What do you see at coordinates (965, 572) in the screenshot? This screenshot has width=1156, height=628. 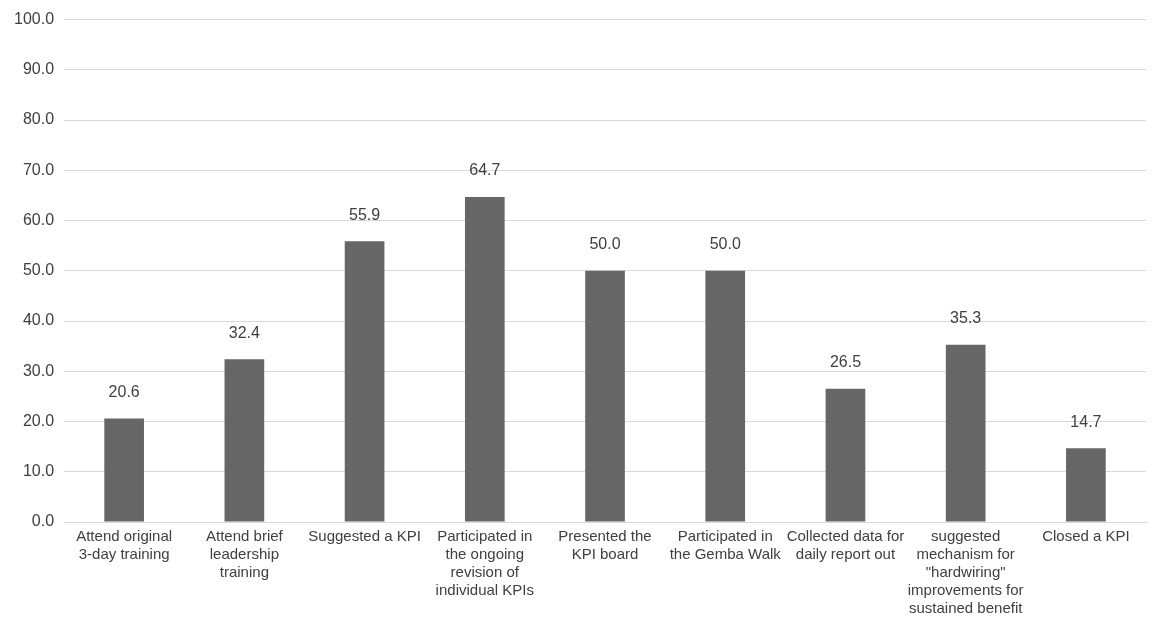 I see `x-tick-label: suggested mechanism for "hardwiring" improvements for sustained benefit` at bounding box center [965, 572].